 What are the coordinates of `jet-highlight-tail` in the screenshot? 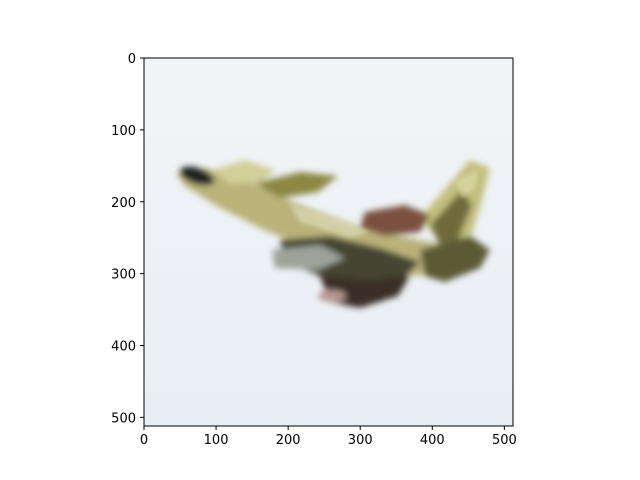 It's located at (466, 184).